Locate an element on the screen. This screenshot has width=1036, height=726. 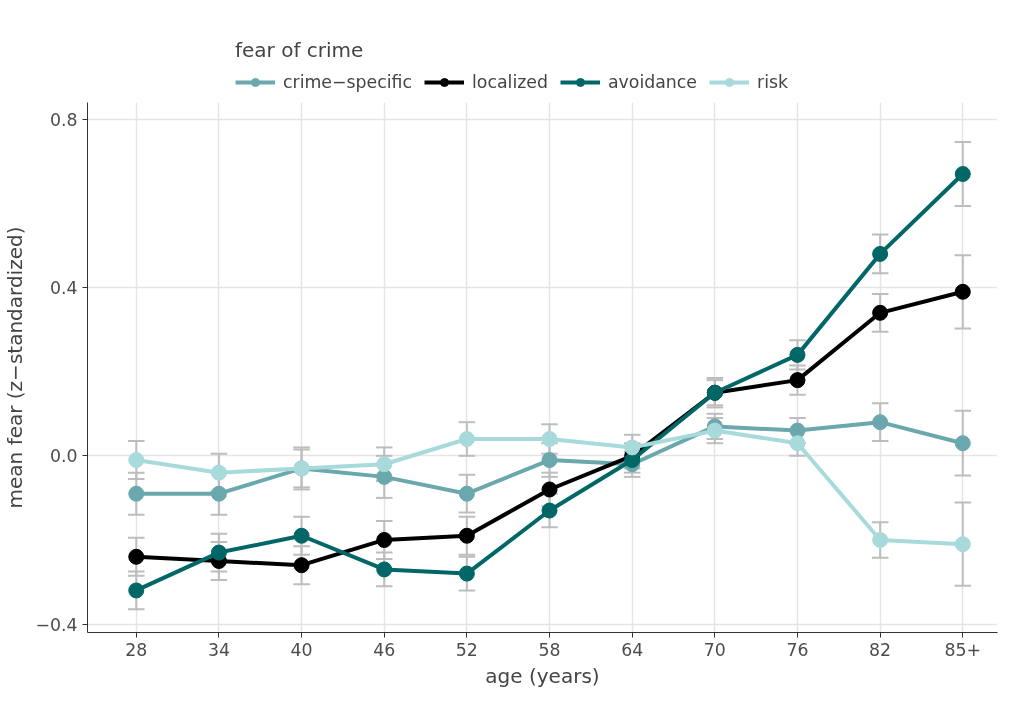
x-tick-label: 28 is located at coordinates (136, 649).